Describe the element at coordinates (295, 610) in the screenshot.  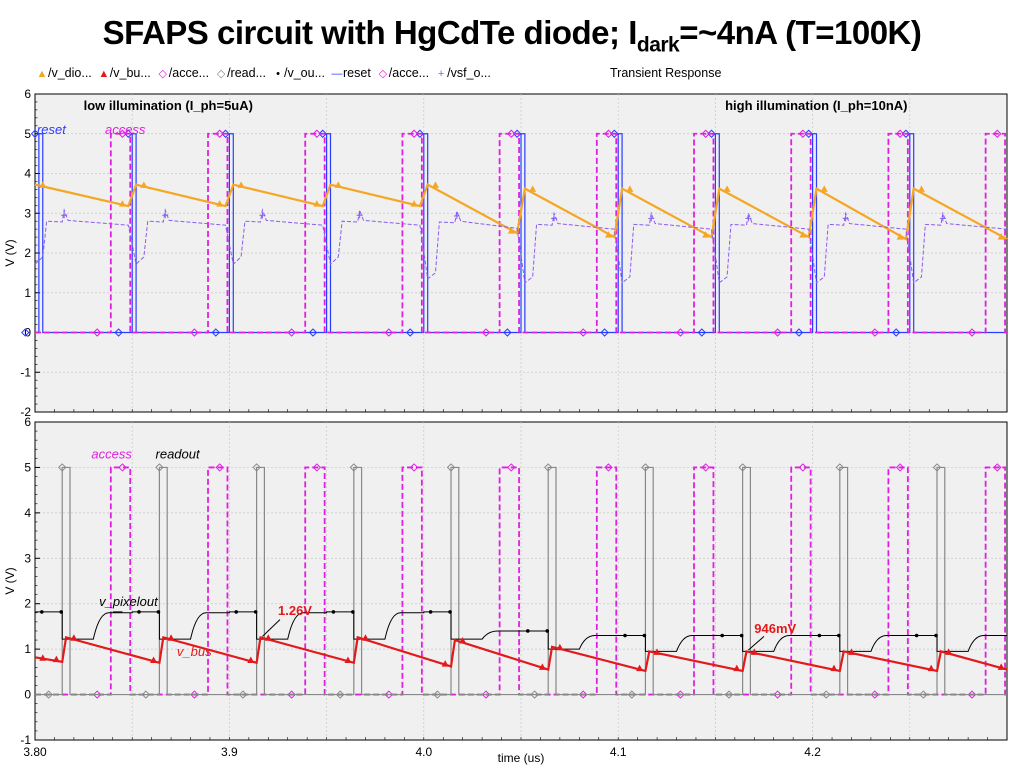
I see `chart-annotation: 1.26V` at that location.